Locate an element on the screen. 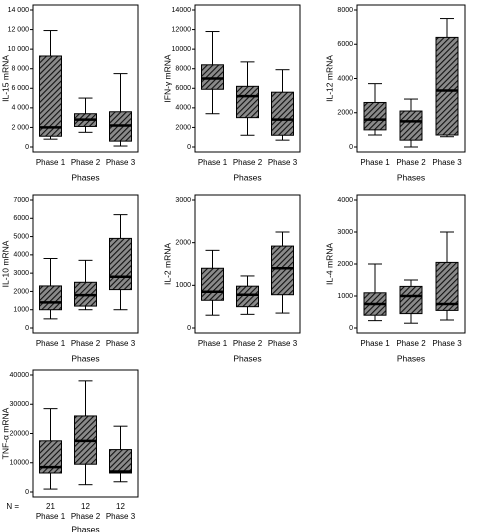 The height and width of the screenshot is (532, 480). y-tick-label: 14000 is located at coordinates (182, 10).